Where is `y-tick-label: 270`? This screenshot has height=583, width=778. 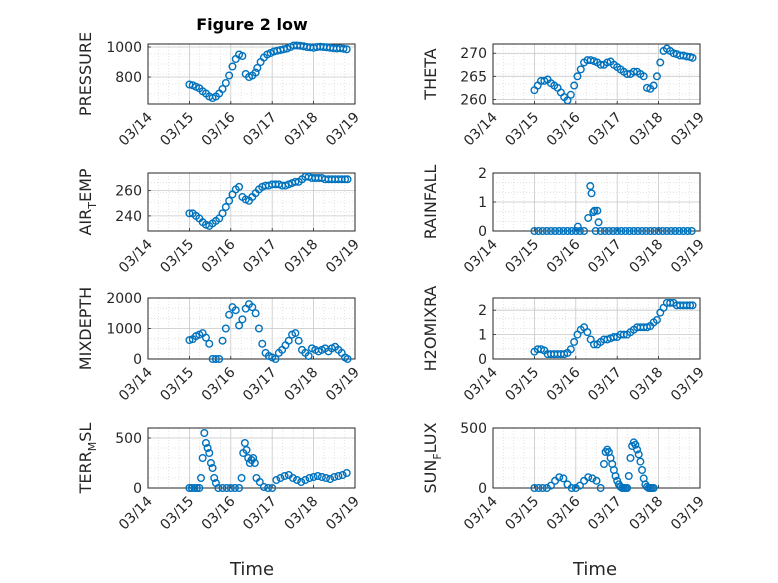
y-tick-label: 270 is located at coordinates (473, 54).